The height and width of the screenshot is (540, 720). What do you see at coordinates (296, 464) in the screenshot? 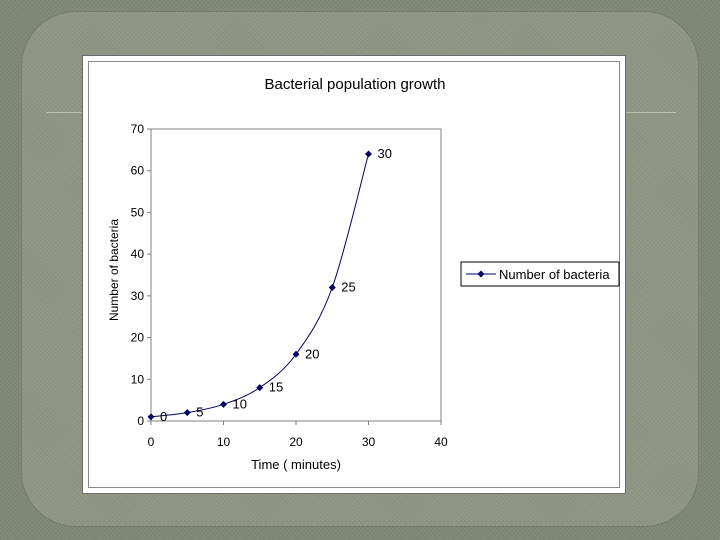
I see `x-axis-label: Time ( minutes)` at bounding box center [296, 464].